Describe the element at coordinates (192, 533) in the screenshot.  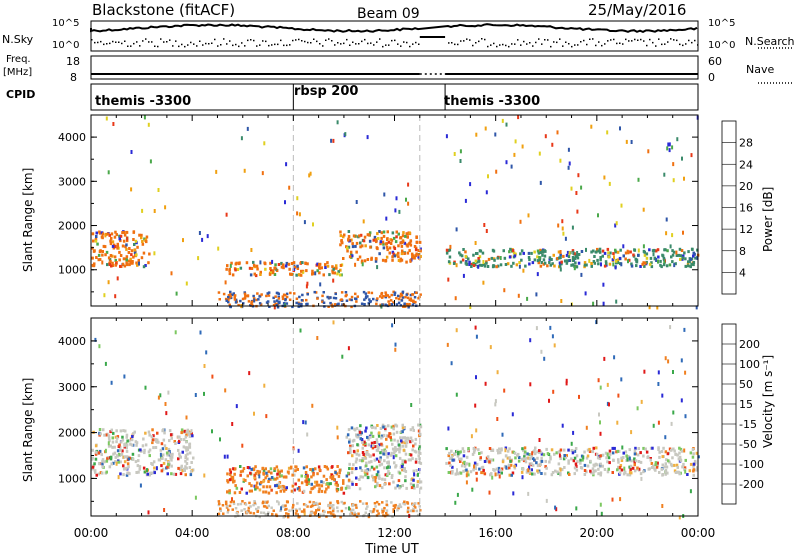
I see `xtick-label: 04:00` at that location.